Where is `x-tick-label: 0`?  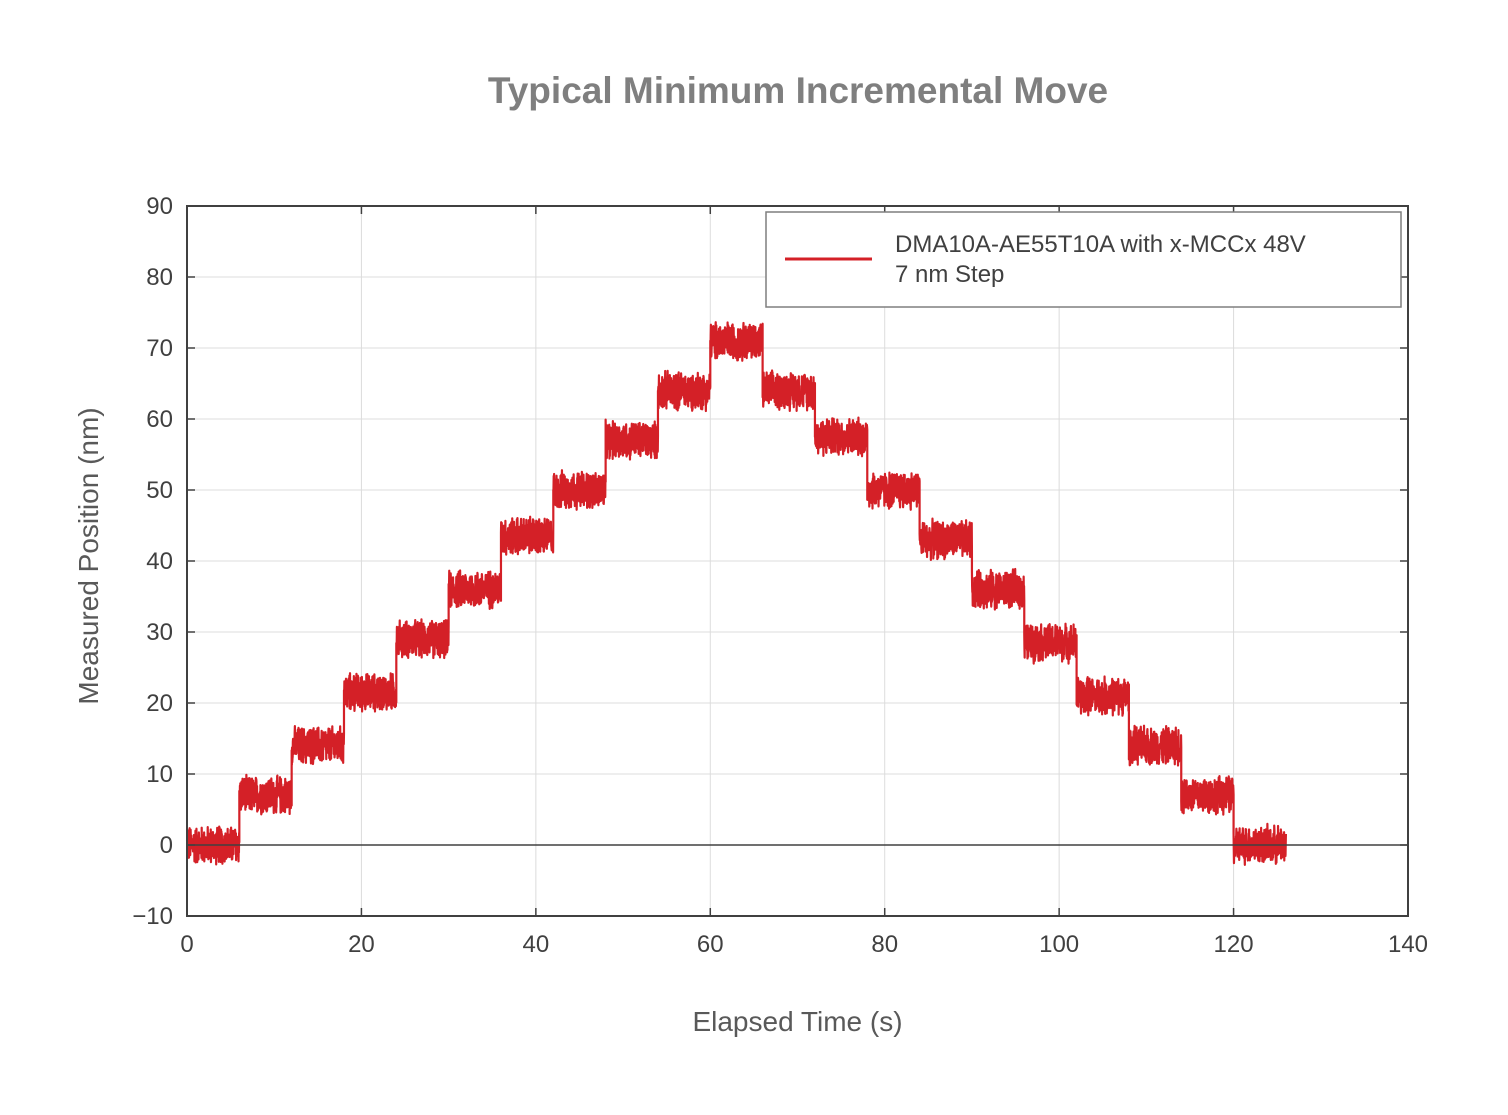
x-tick-label: 0 is located at coordinates (186, 944).